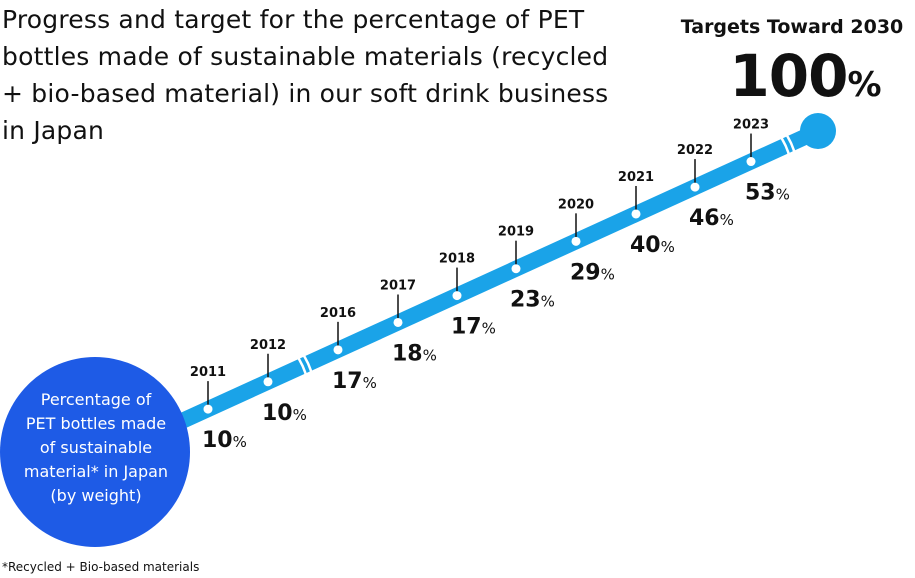  I want to click on year-label: 2021, so click(636, 177).